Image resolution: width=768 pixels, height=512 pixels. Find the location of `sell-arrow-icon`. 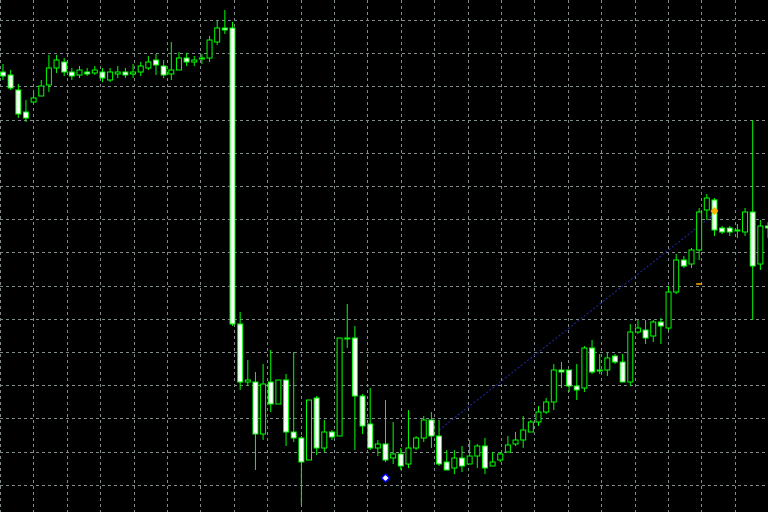

sell-arrow-icon is located at coordinates (385, 478).